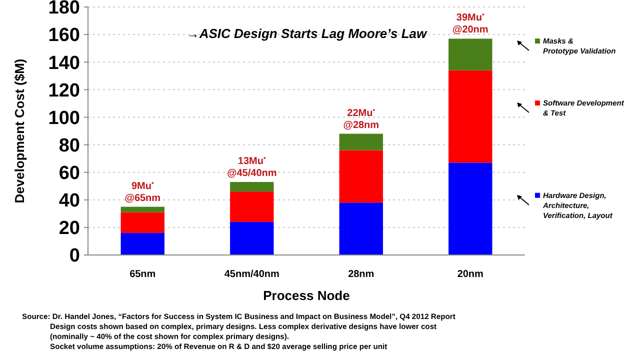 This screenshot has height=355, width=640. I want to click on annotation: 39Mu$^{*}$ @20nm, so click(470, 24).